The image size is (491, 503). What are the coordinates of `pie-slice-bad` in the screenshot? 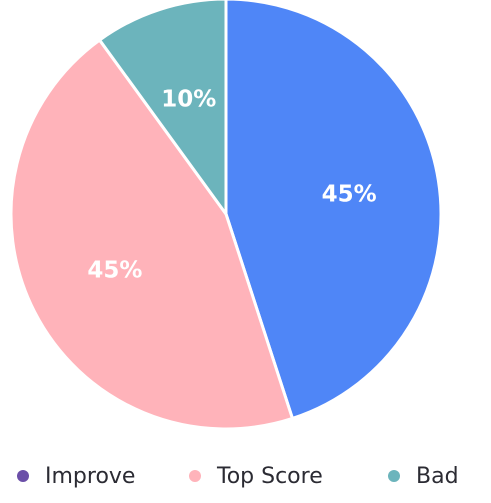 It's located at (163, 108).